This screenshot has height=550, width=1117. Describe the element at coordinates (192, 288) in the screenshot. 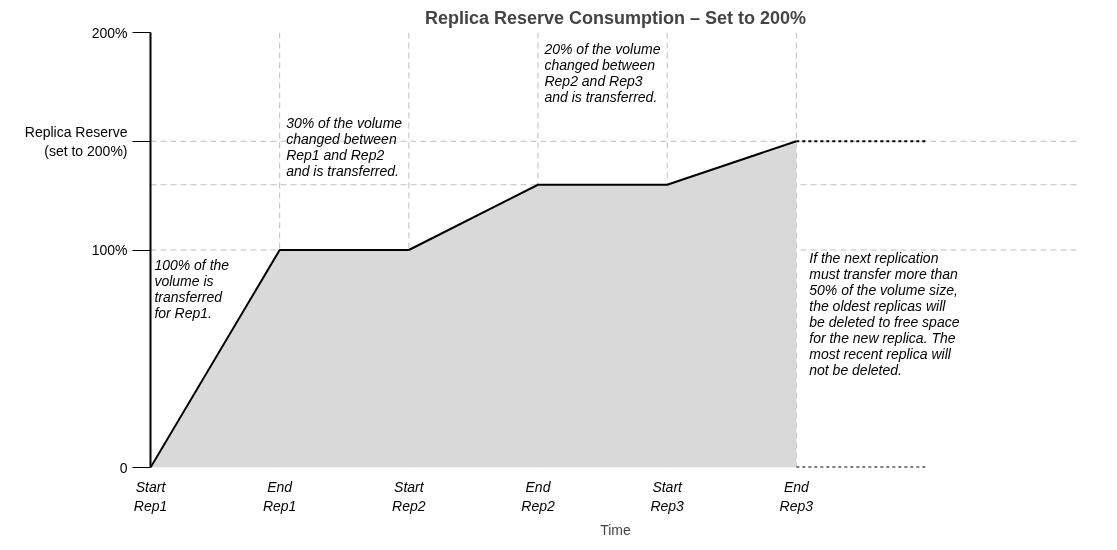

I see `annotation: 100% of the volume is transferred for Rep1.` at that location.